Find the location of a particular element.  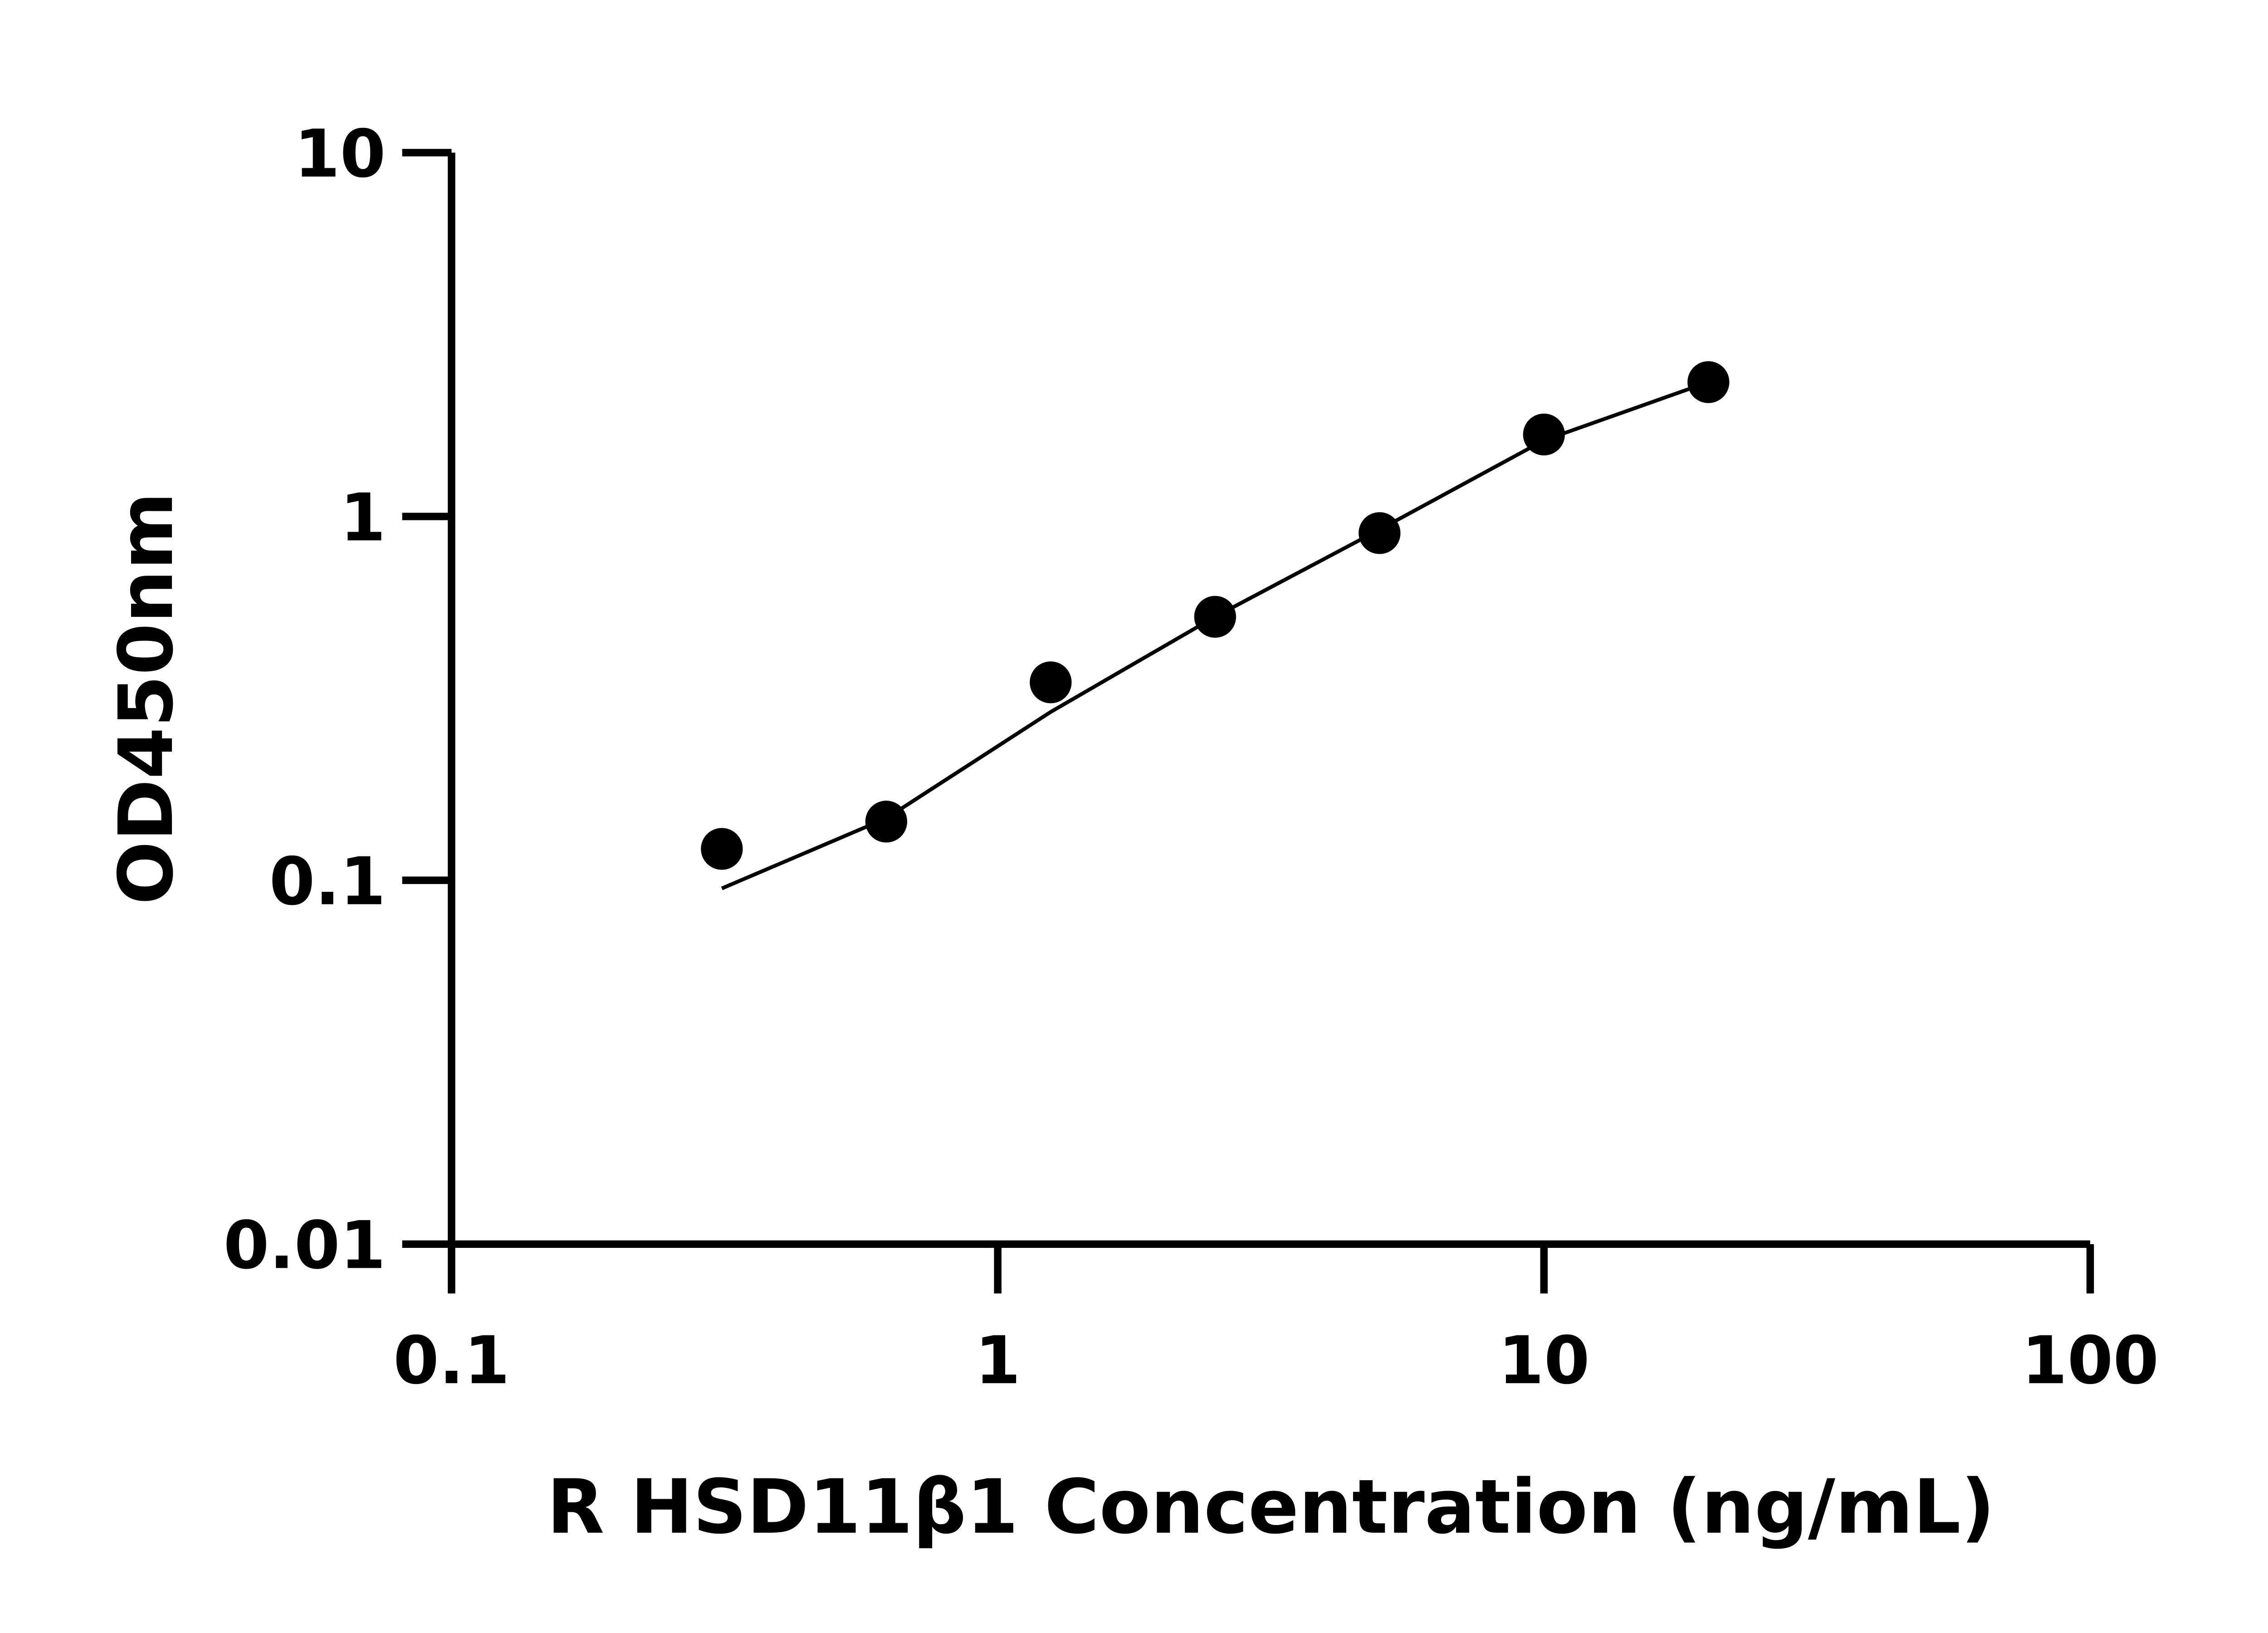

y-tick-label: 0.01 is located at coordinates (305, 1245).